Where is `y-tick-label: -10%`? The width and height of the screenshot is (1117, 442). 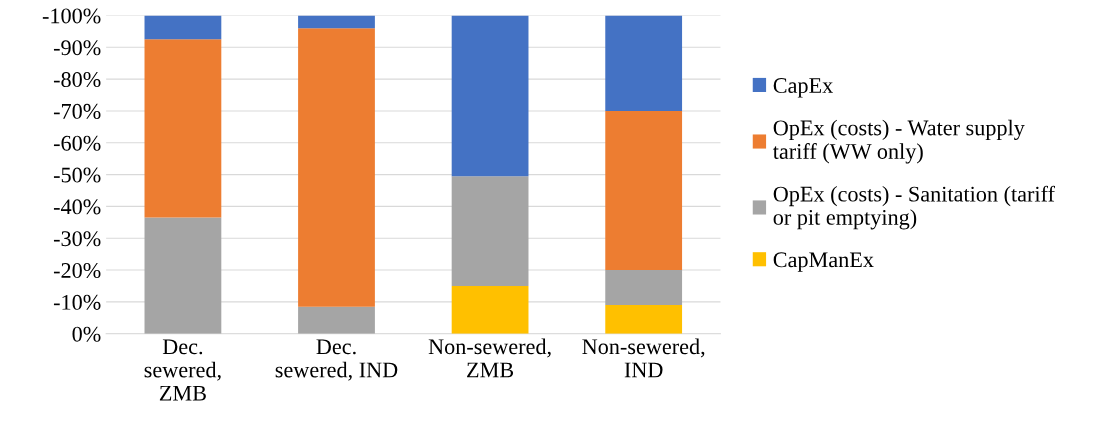 y-tick-label: -10% is located at coordinates (77, 302).